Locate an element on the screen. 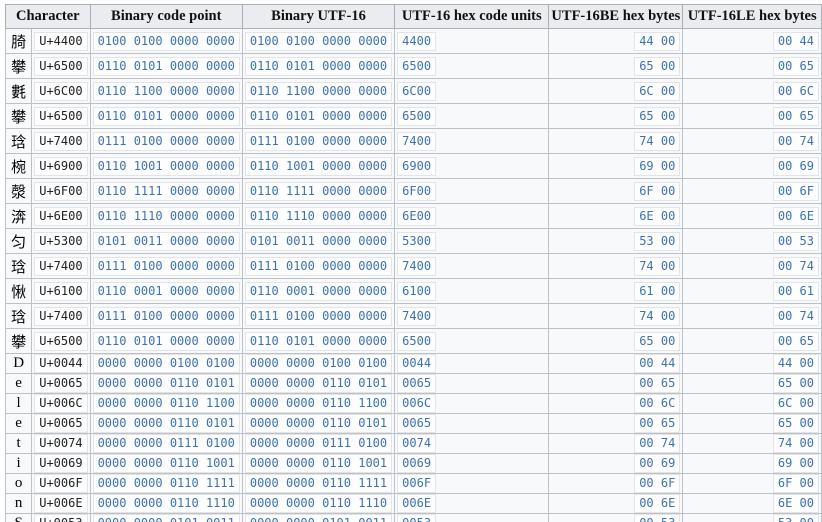 The image size is (822, 522). character-glyph: 椀 is located at coordinates (19, 167).